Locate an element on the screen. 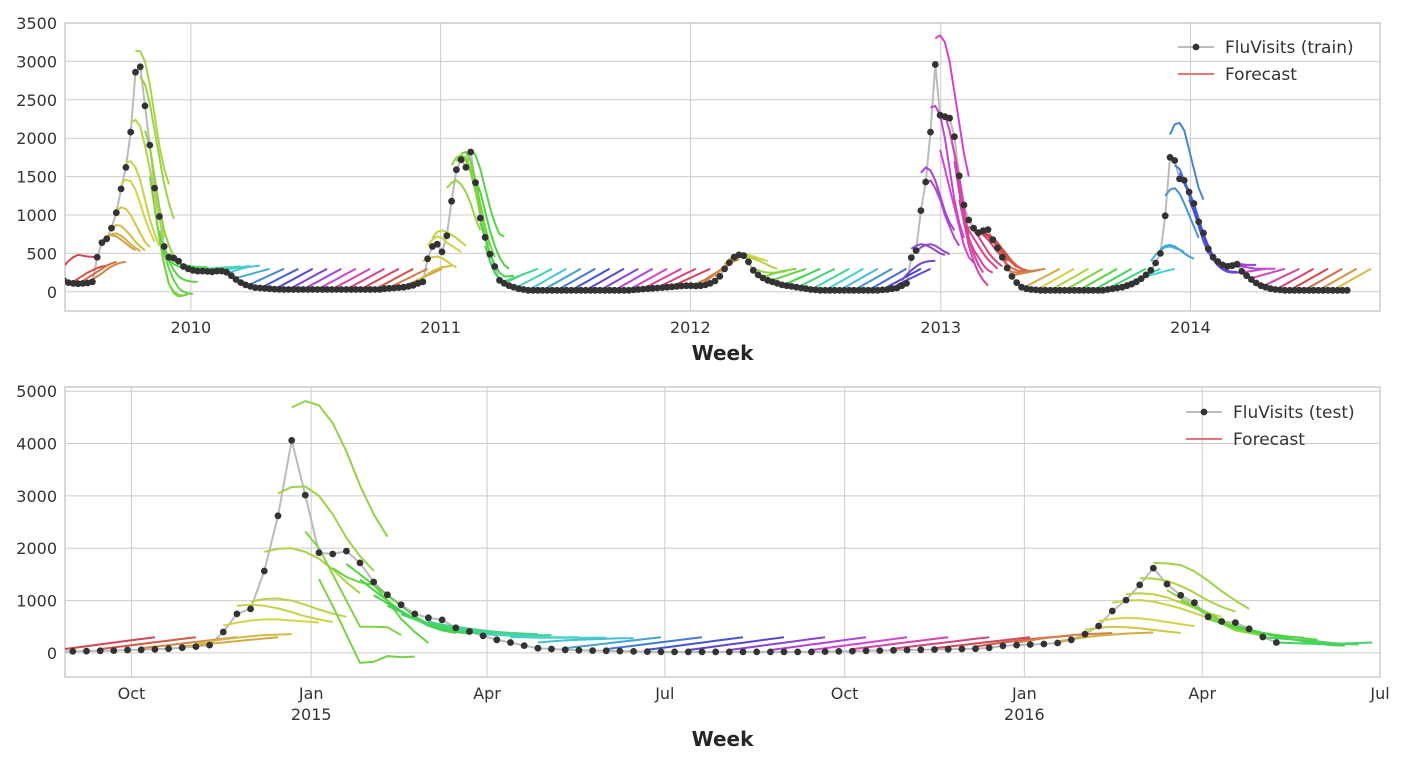  y-tick-label: 3500 is located at coordinates (36, 23).